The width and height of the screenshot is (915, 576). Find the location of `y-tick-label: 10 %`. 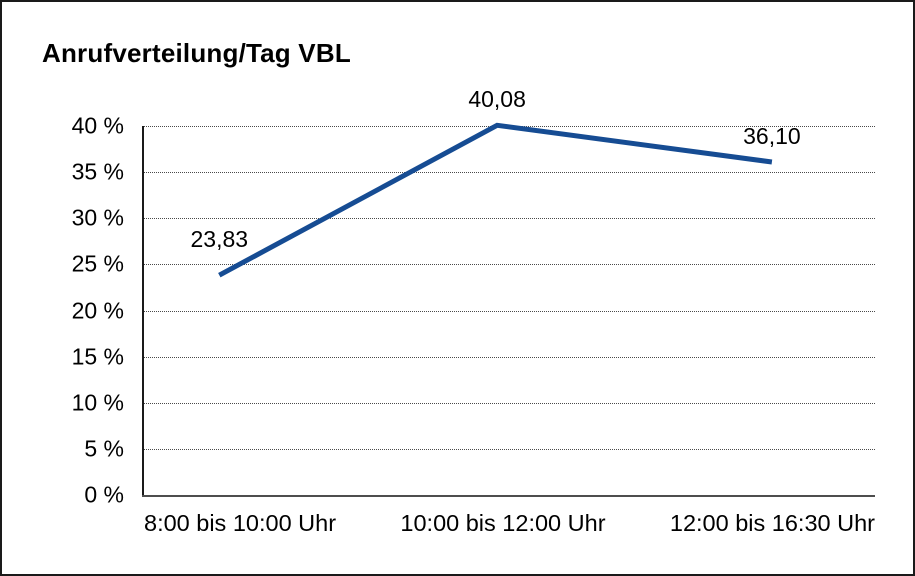

y-tick-label: 10 % is located at coordinates (97, 402).